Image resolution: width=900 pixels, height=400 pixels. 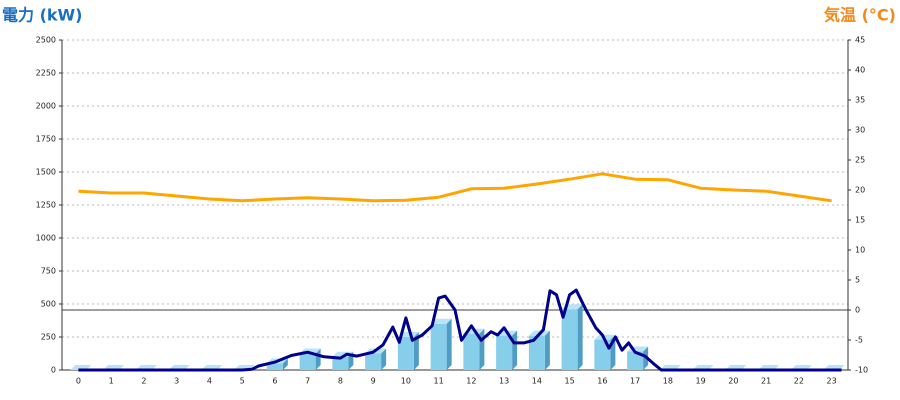 What do you see at coordinates (406, 381) in the screenshot?
I see `x-tick-label: 10` at bounding box center [406, 381].